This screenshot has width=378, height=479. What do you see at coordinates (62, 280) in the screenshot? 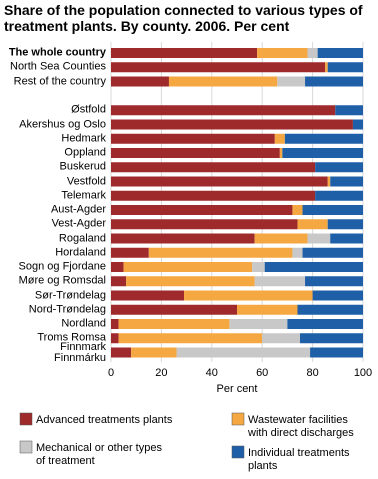
I see `y-tick-label: Møre og Romsdal` at bounding box center [62, 280].